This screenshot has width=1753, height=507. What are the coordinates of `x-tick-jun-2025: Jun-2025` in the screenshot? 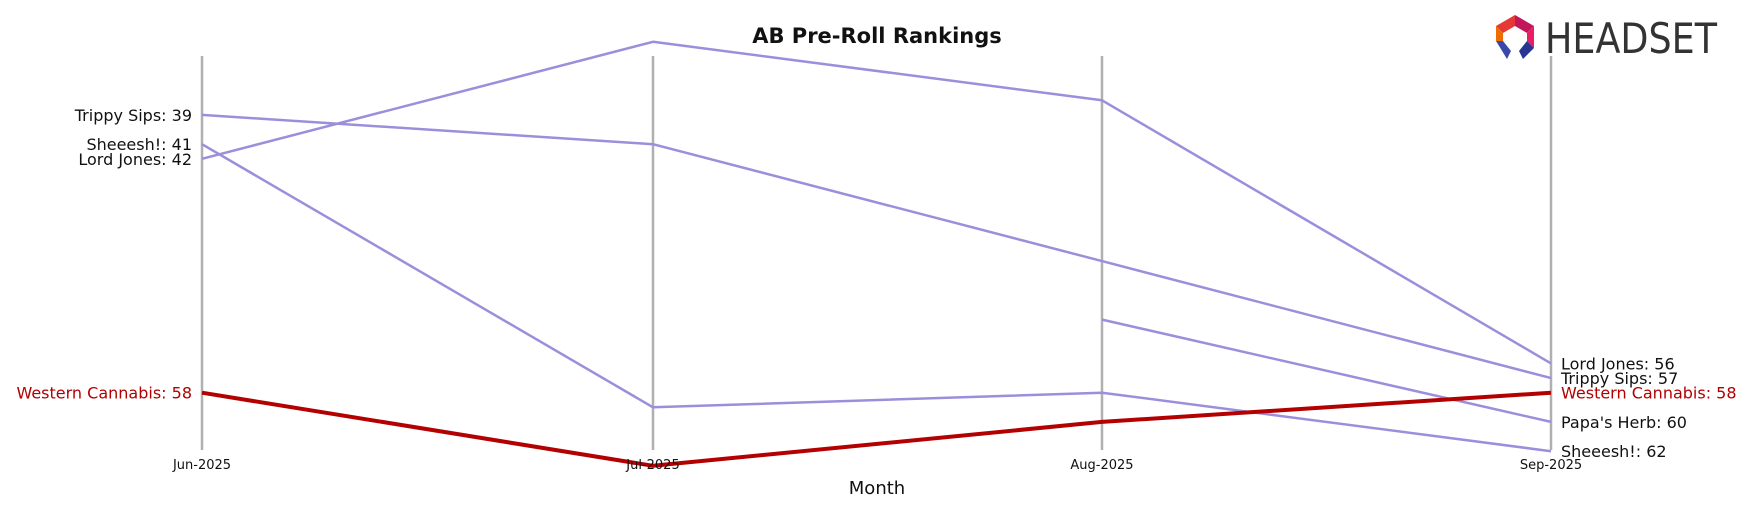 It's located at (201, 465).